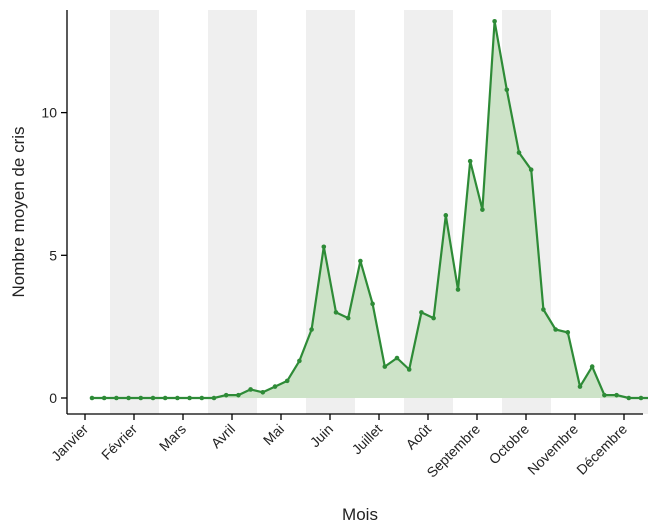  Describe the element at coordinates (49, 113) in the screenshot. I see `y-tick-label: 10` at that location.